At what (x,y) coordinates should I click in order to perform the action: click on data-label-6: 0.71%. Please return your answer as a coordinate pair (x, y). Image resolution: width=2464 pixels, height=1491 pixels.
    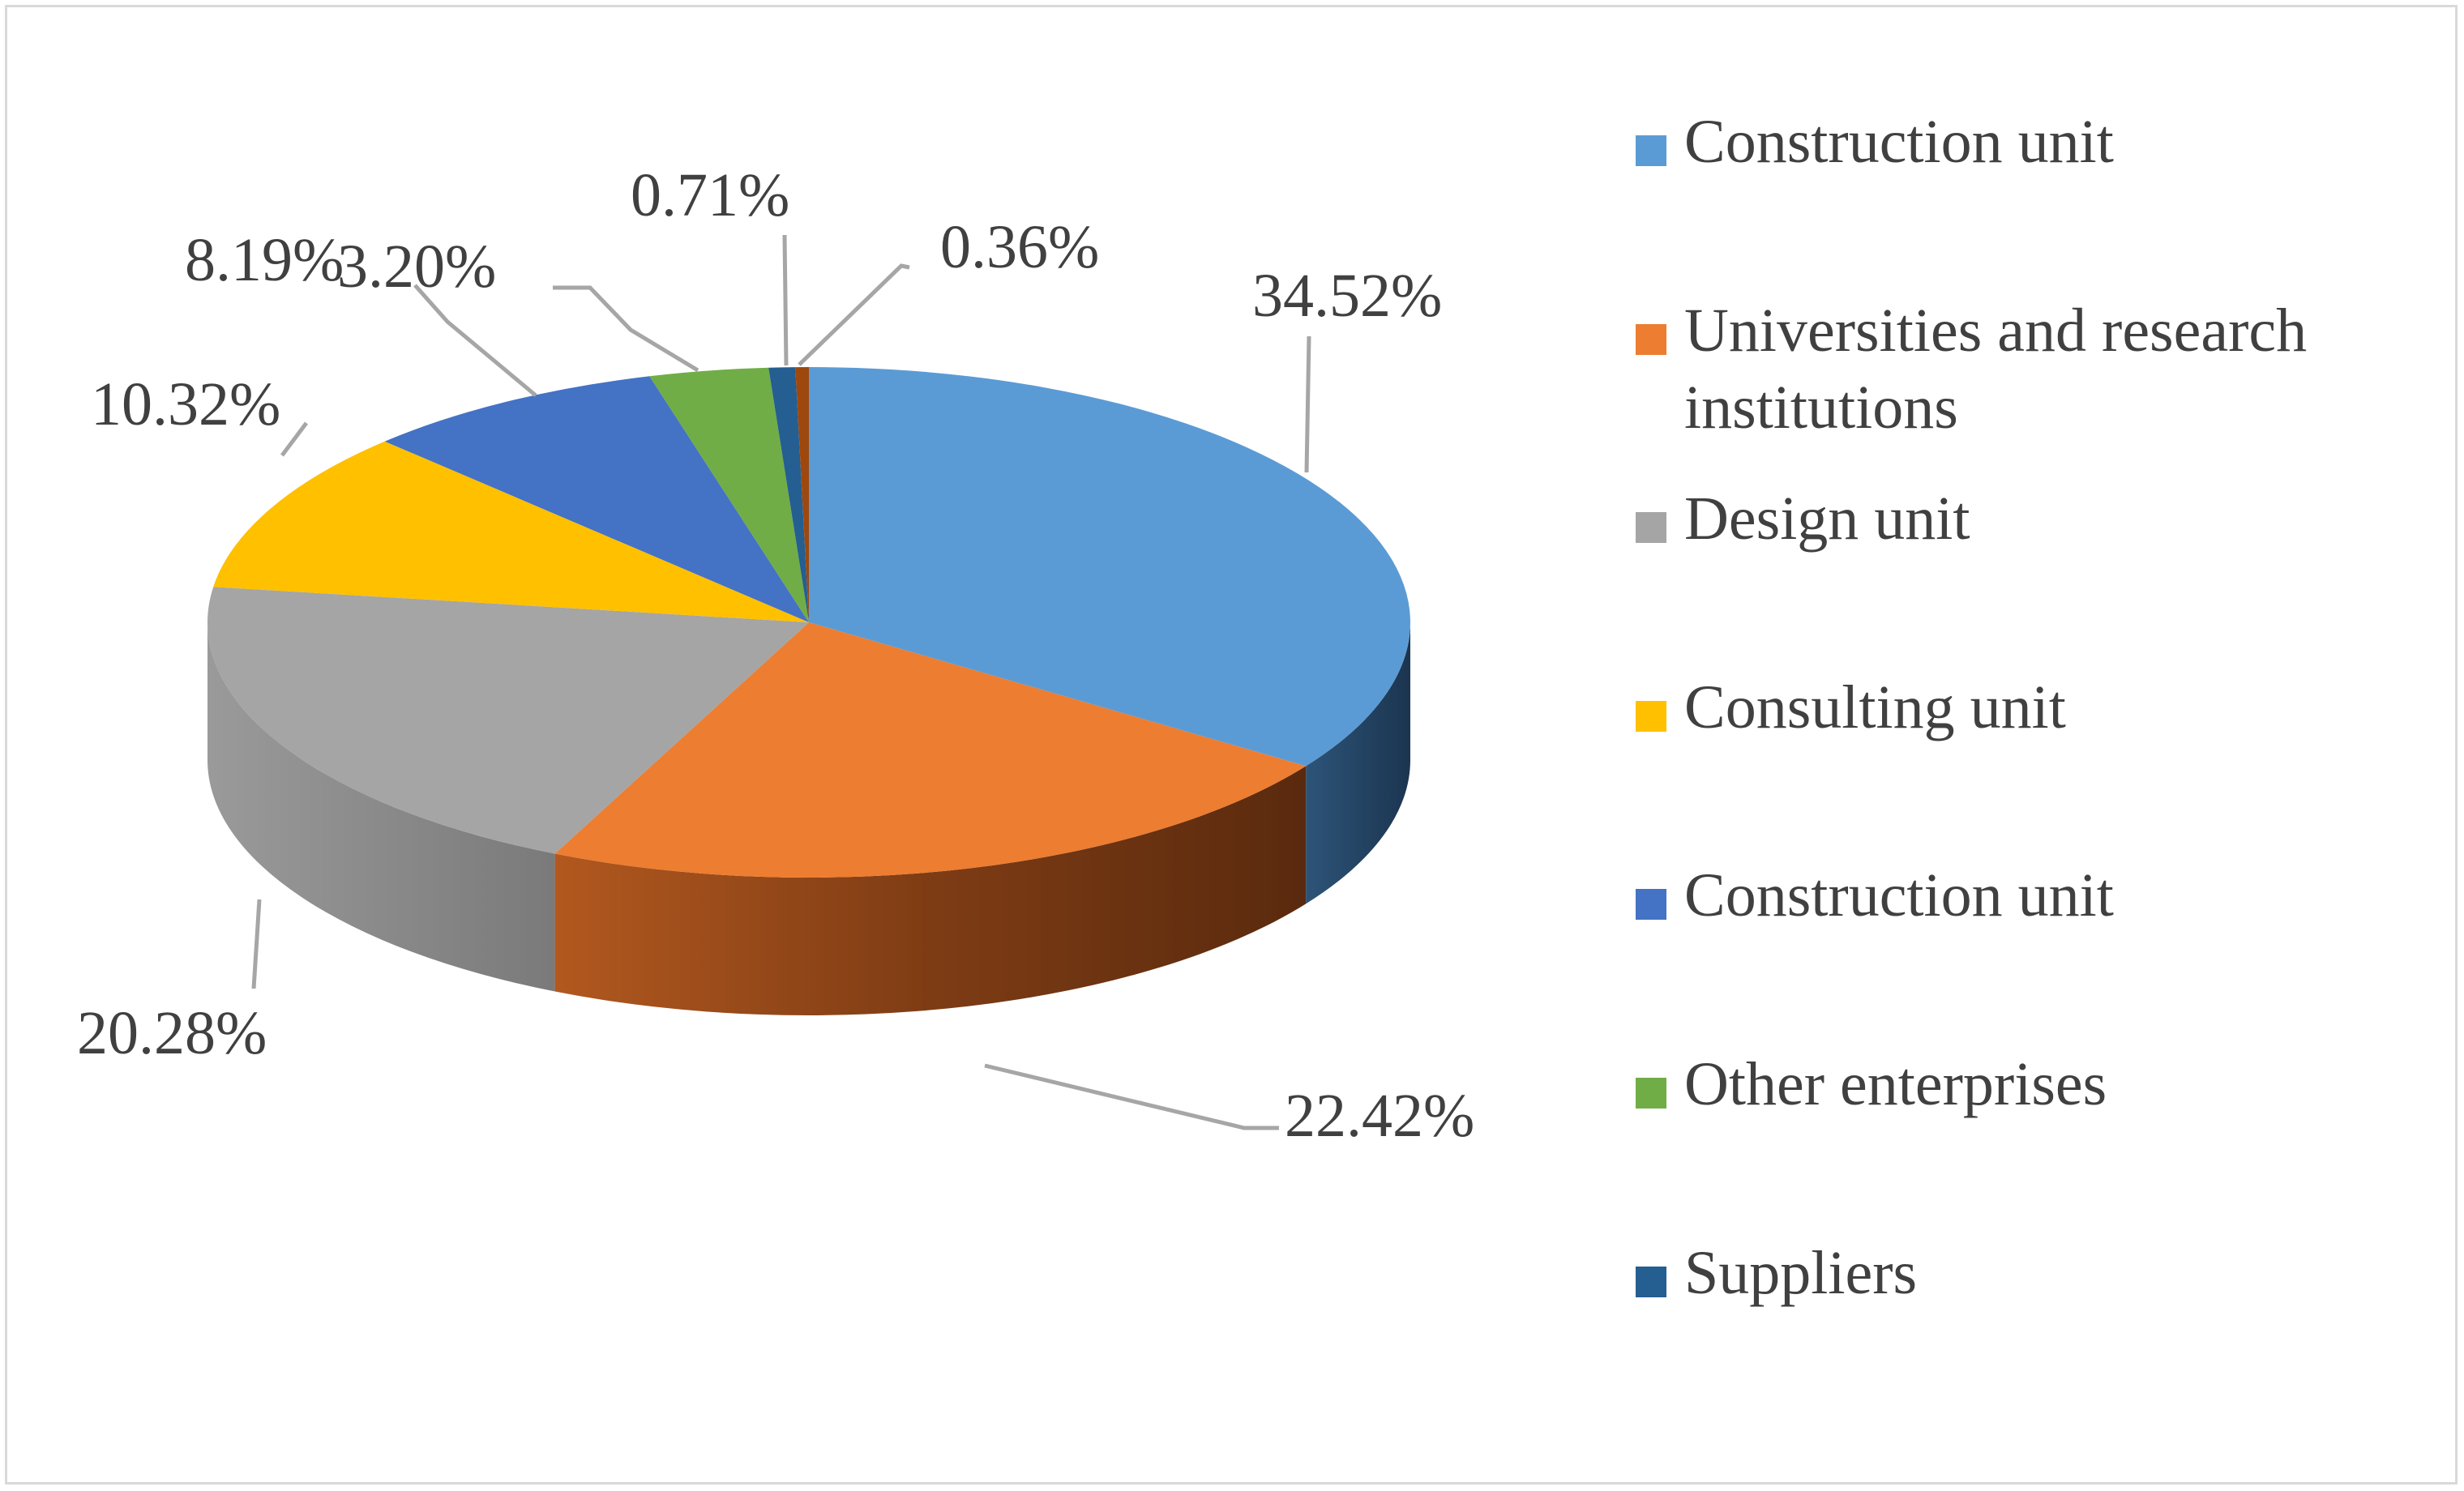
    Looking at the image, I should click on (710, 195).